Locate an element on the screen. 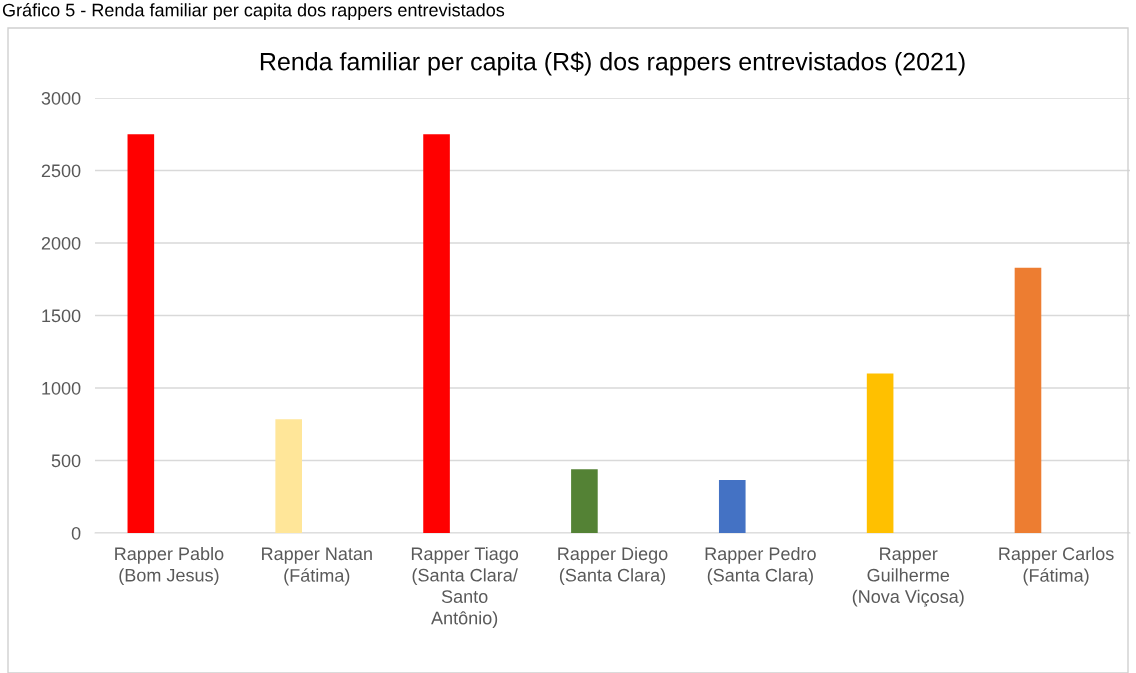 The width and height of the screenshot is (1136, 673). x-tick-label: Rapper Tiago (Santa Clara/ Santo Antônio) is located at coordinates (465, 587).